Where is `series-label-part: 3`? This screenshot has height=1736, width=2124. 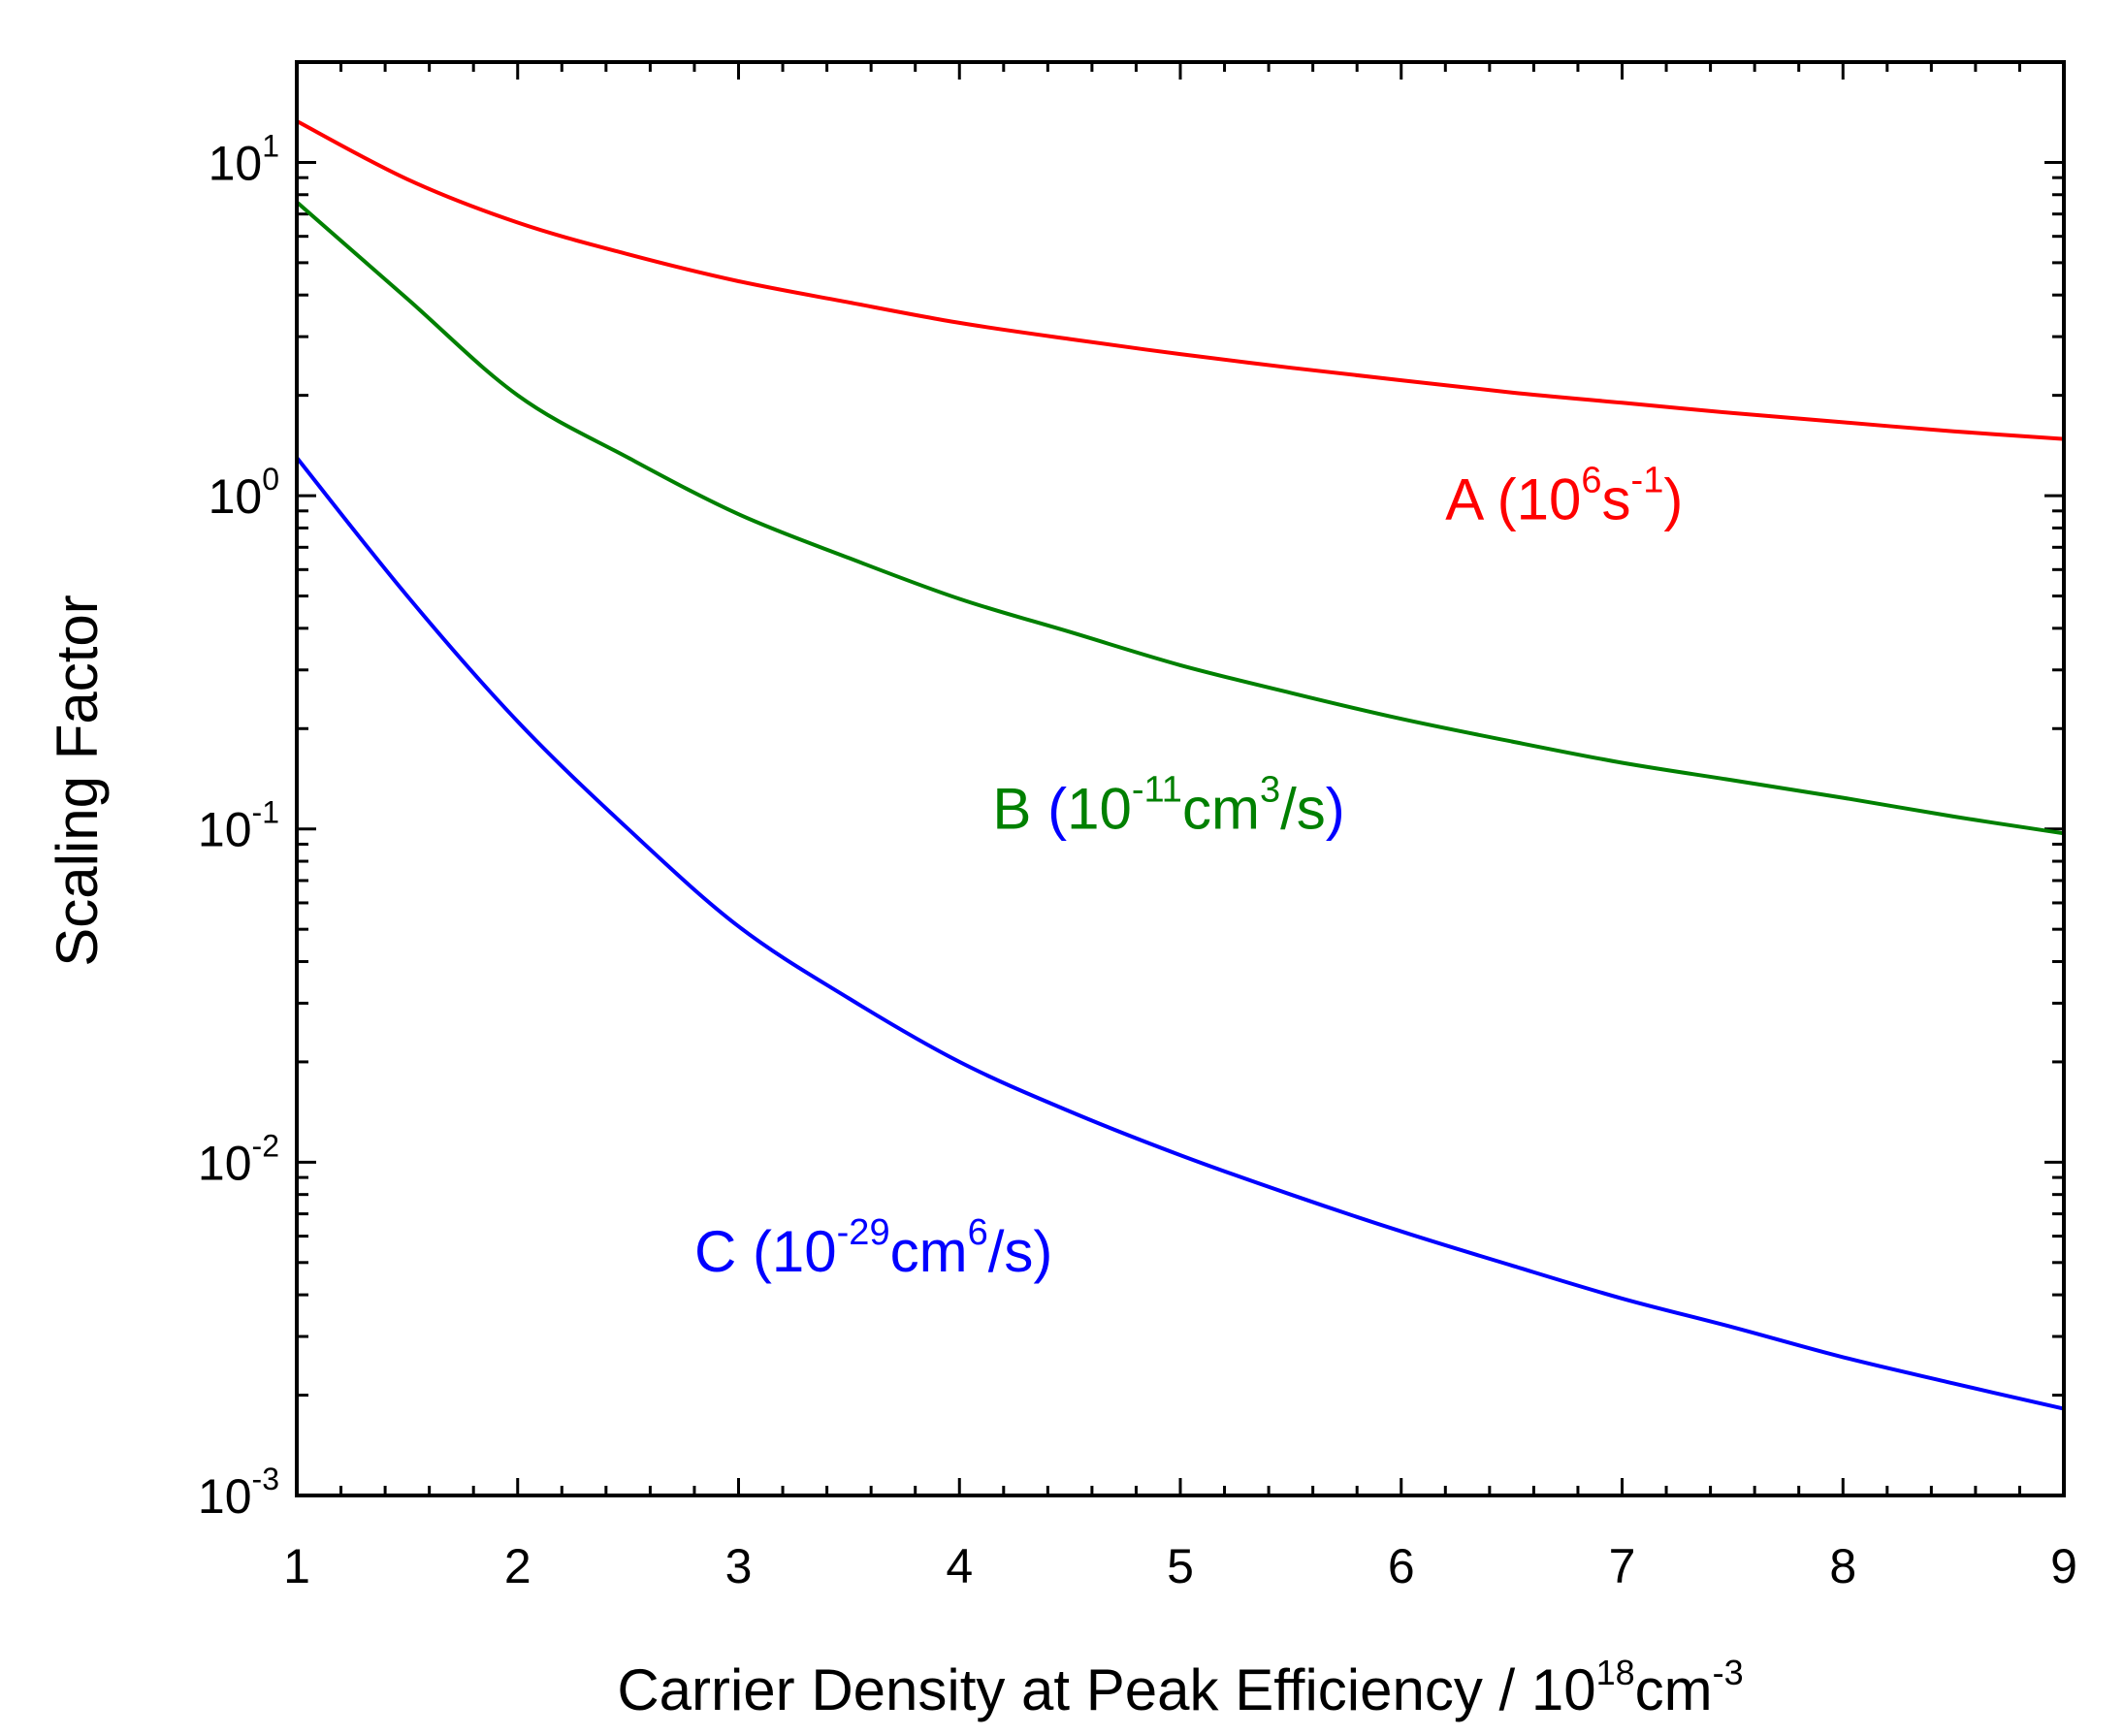 series-label-part: 3 is located at coordinates (1270, 790).